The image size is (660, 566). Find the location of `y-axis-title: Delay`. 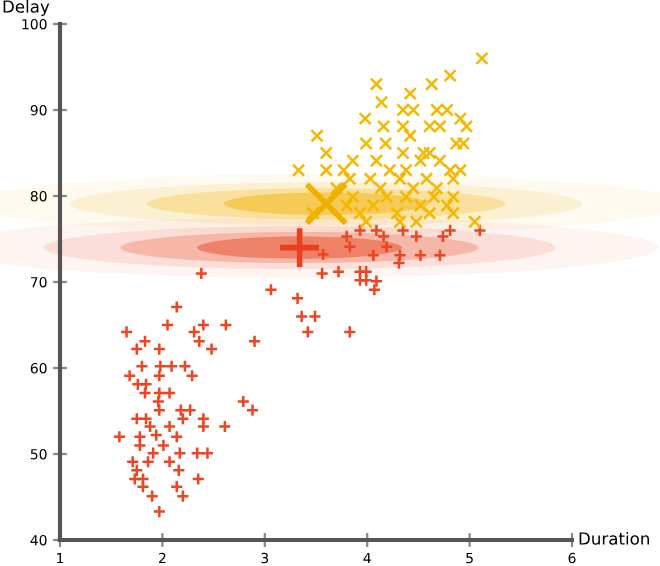

y-axis-title: Delay is located at coordinates (26, 8).